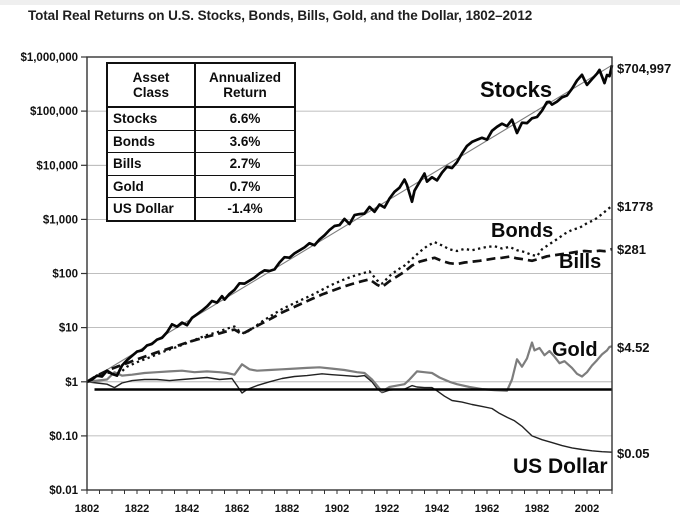 This screenshot has height=532, width=680. Describe the element at coordinates (87, 509) in the screenshot. I see `x-axis-tick-label: 1802` at that location.